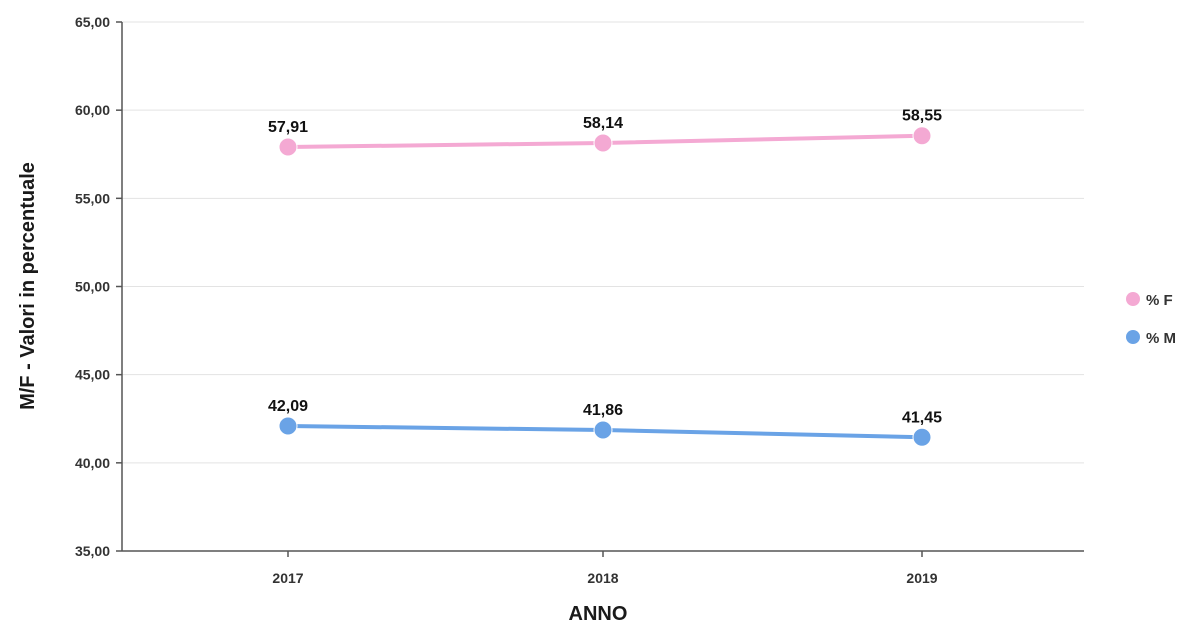 Image resolution: width=1198 pixels, height=626 pixels. I want to click on x-tick-label: 2019, so click(921, 578).